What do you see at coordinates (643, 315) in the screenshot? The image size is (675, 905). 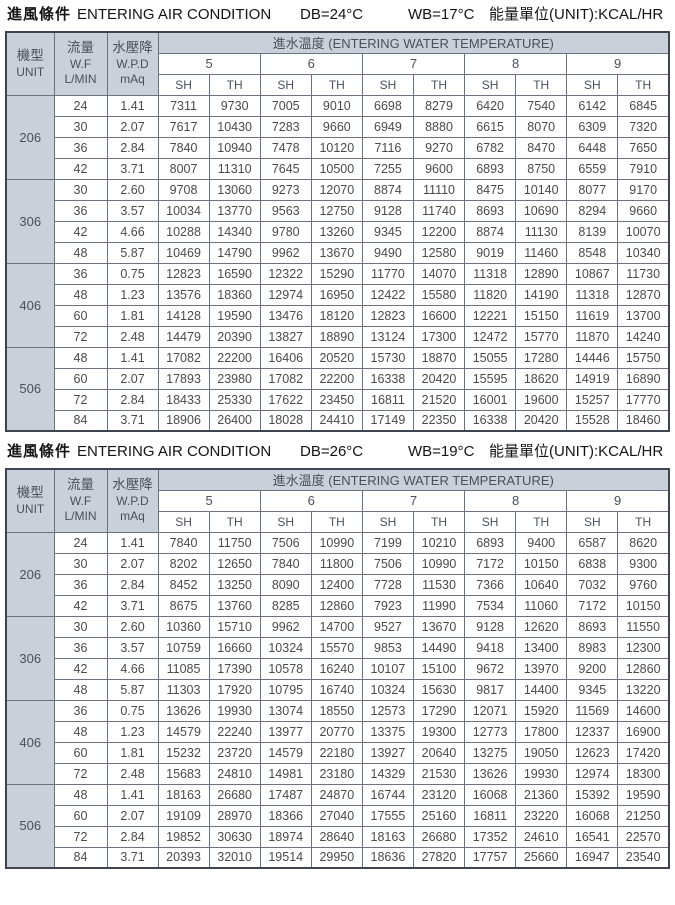 I see `value-cell-th-9: 13700` at bounding box center [643, 315].